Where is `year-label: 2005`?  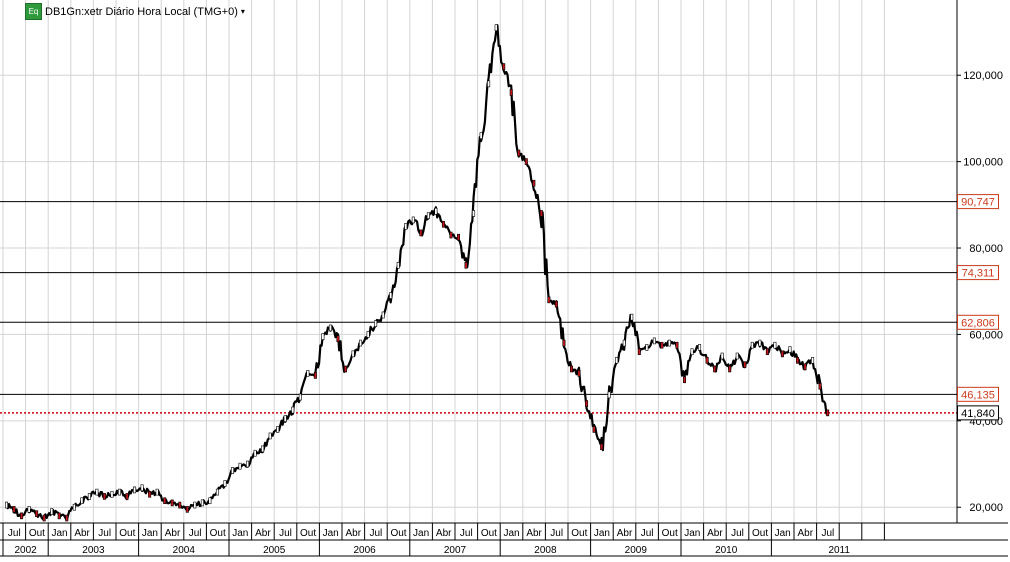
year-label: 2005 is located at coordinates (274, 550).